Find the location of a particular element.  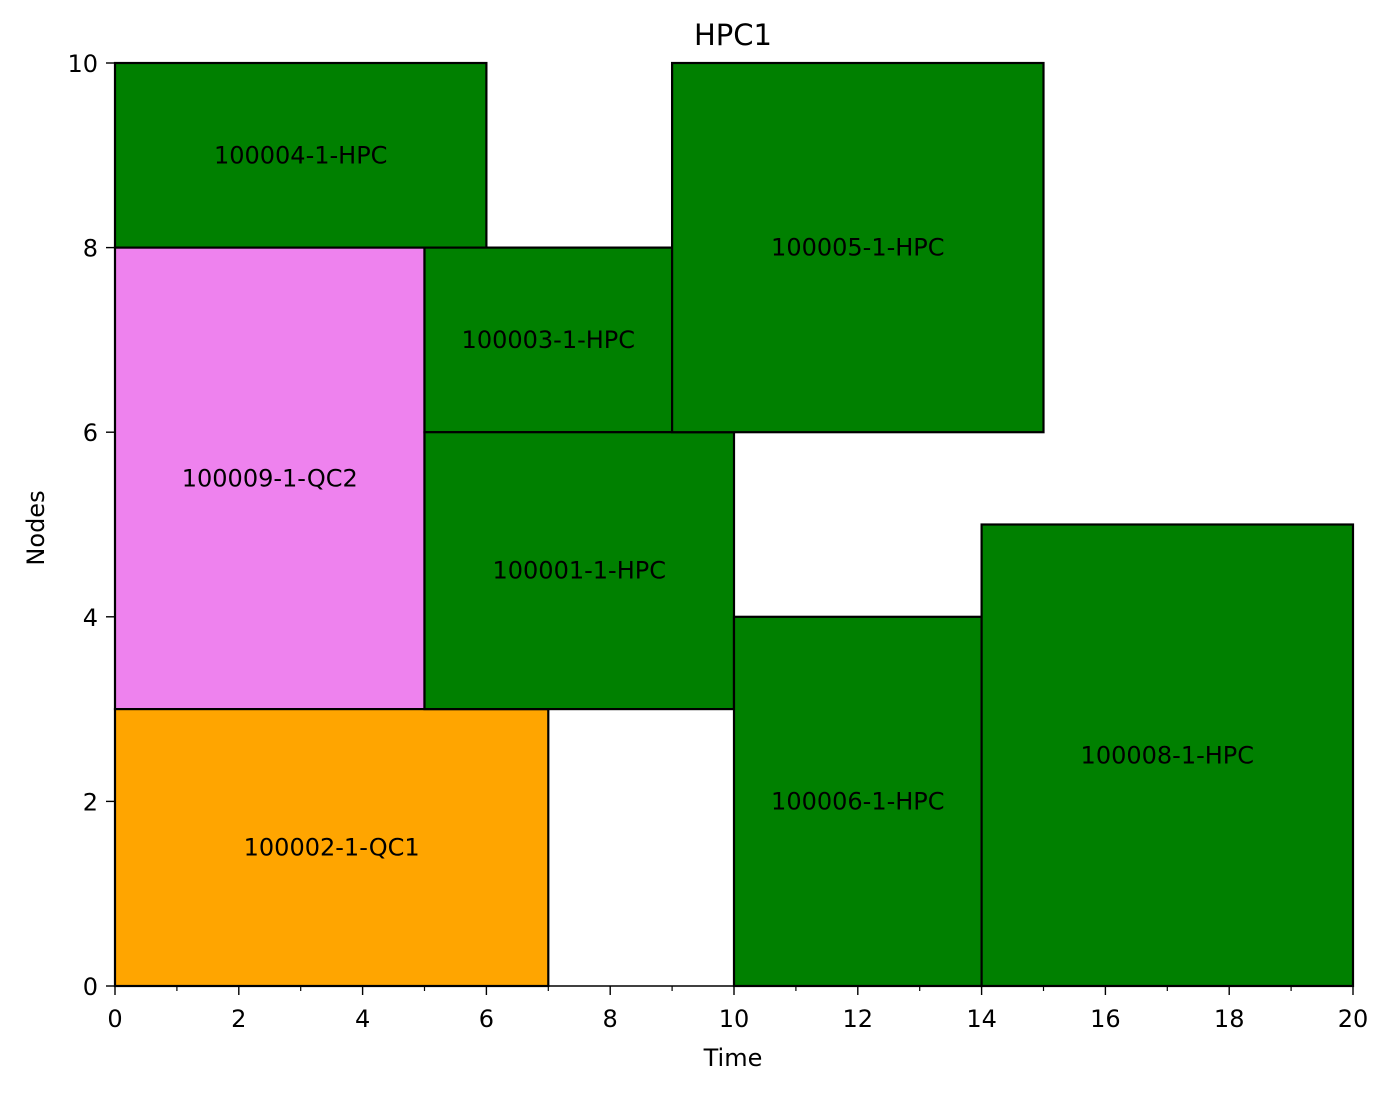

job-label: 100003-1-HPC is located at coordinates (548, 340).